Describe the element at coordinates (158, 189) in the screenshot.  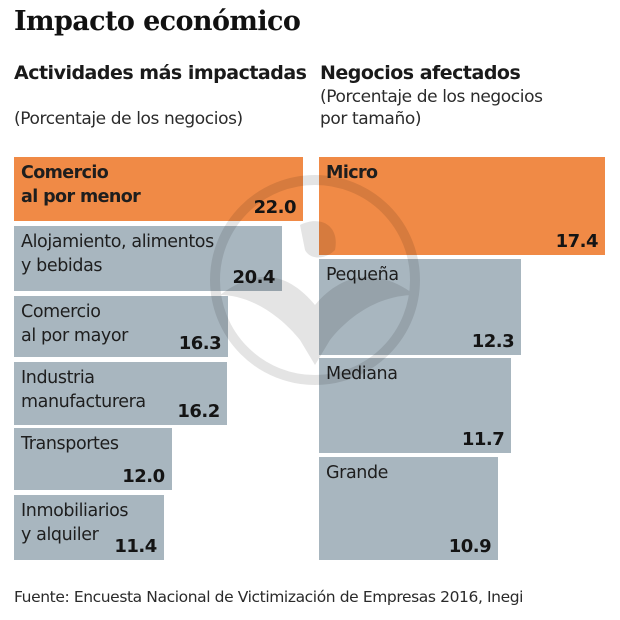
I see `bar-highlighted: Comercio al por menor 22.0` at that location.